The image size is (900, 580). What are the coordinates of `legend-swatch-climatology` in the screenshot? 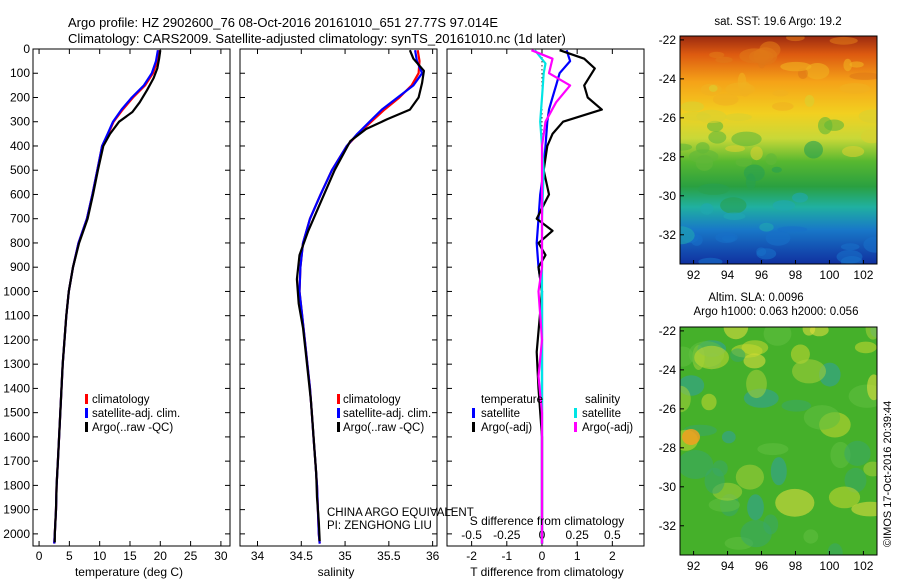 It's located at (86, 399).